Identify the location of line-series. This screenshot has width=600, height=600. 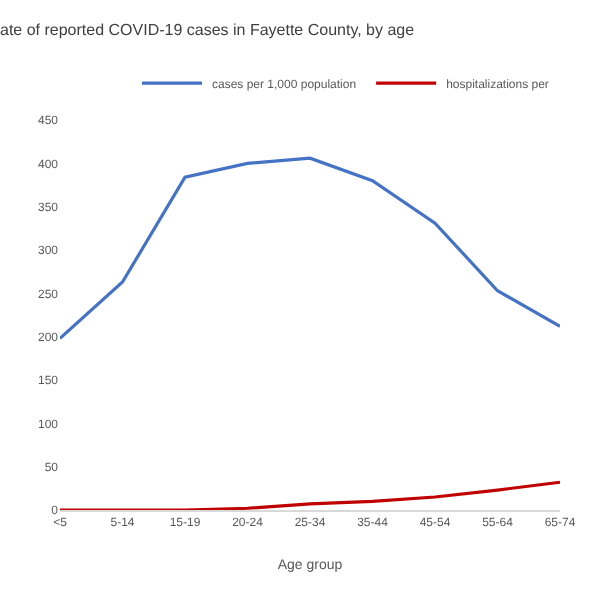
(310, 495).